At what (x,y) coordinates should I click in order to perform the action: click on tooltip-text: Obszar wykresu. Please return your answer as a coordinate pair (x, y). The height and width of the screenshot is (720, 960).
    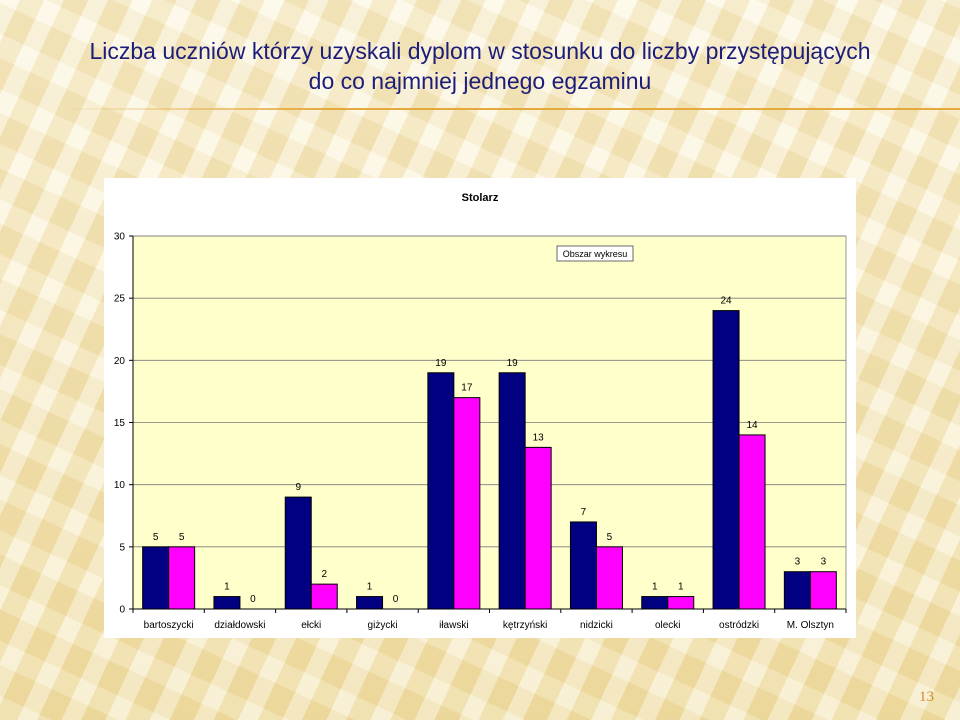
    Looking at the image, I should click on (595, 254).